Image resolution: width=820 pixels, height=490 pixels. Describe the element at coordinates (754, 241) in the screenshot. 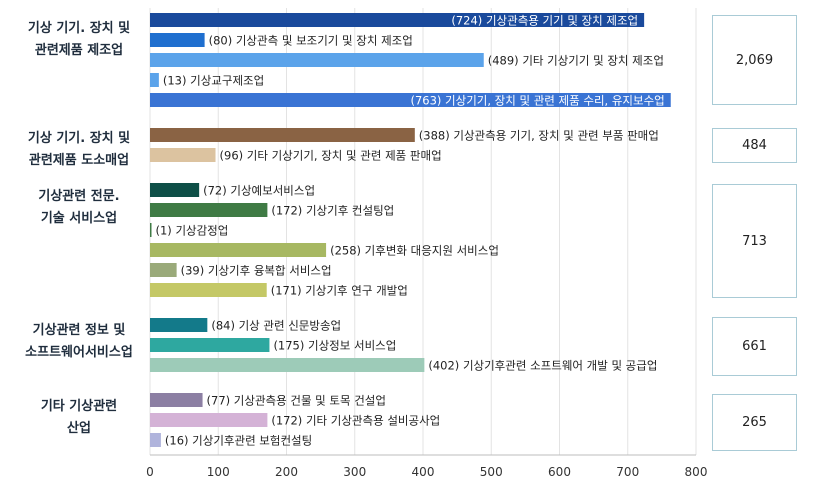

I see `group-total-box: 713` at that location.